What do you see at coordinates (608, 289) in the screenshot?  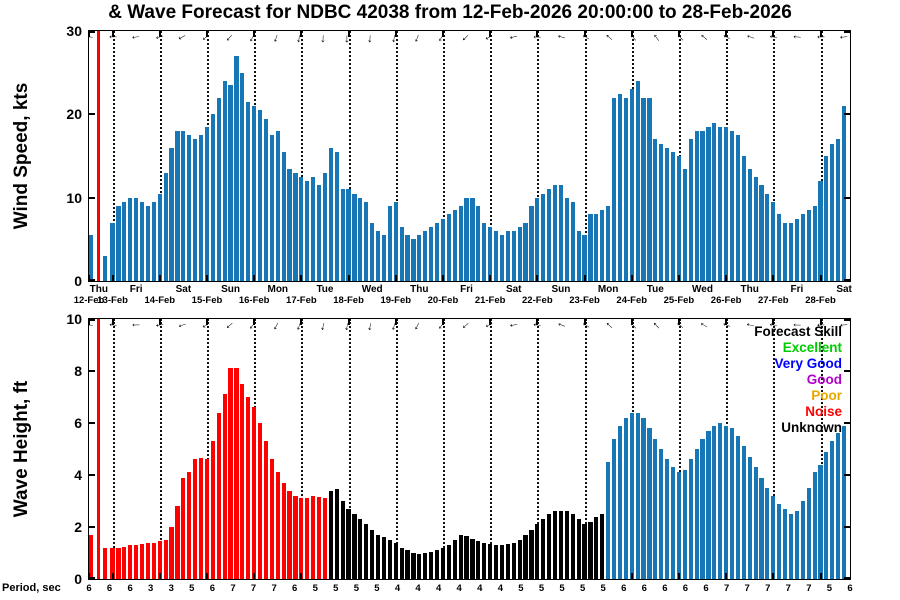 I see `day-label: Mon` at bounding box center [608, 289].